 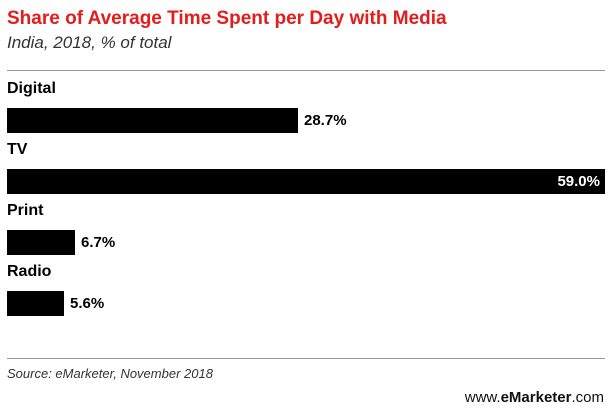 I want to click on value-label-radio: 5.6%, so click(x=87, y=303).